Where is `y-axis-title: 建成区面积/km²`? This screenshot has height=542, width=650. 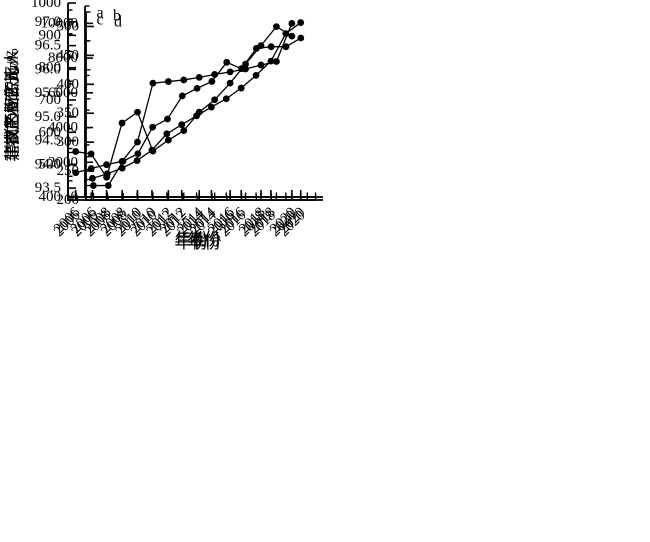
y-axis-title: 建成区面积/km² is located at coordinates (13, 106).